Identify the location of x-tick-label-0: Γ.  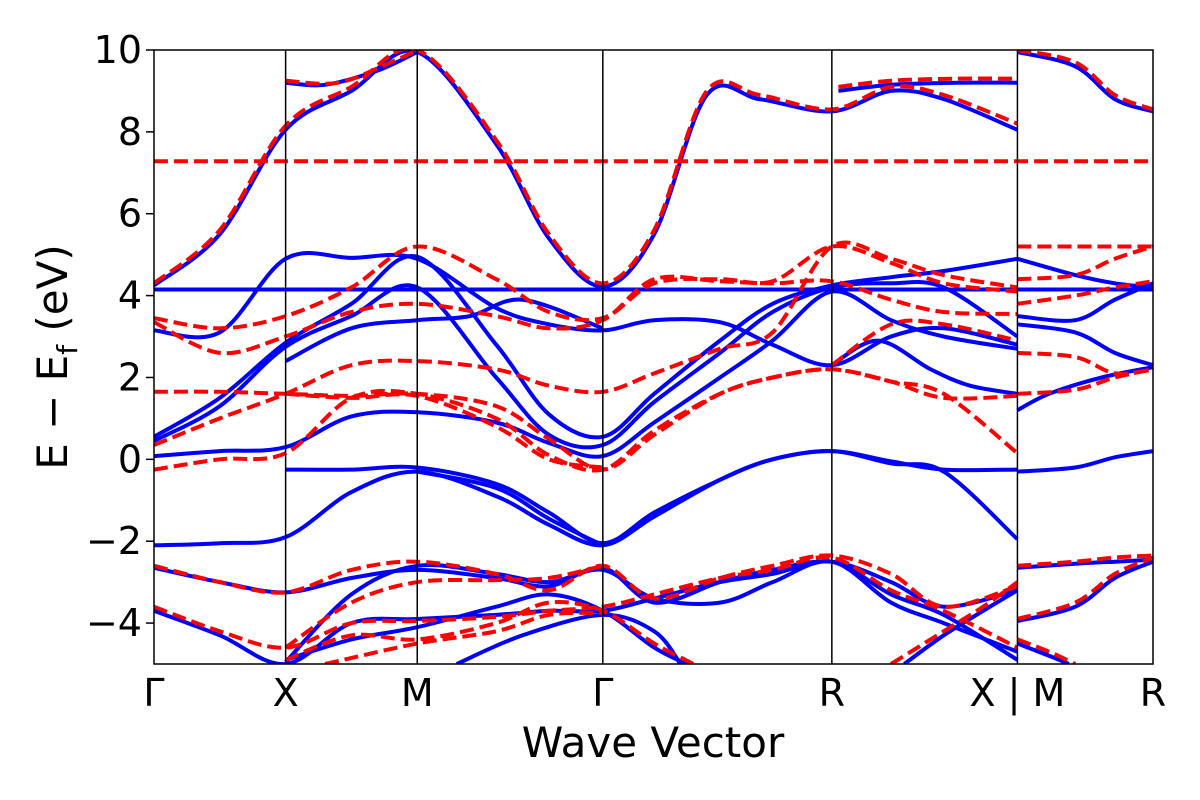
(153, 693).